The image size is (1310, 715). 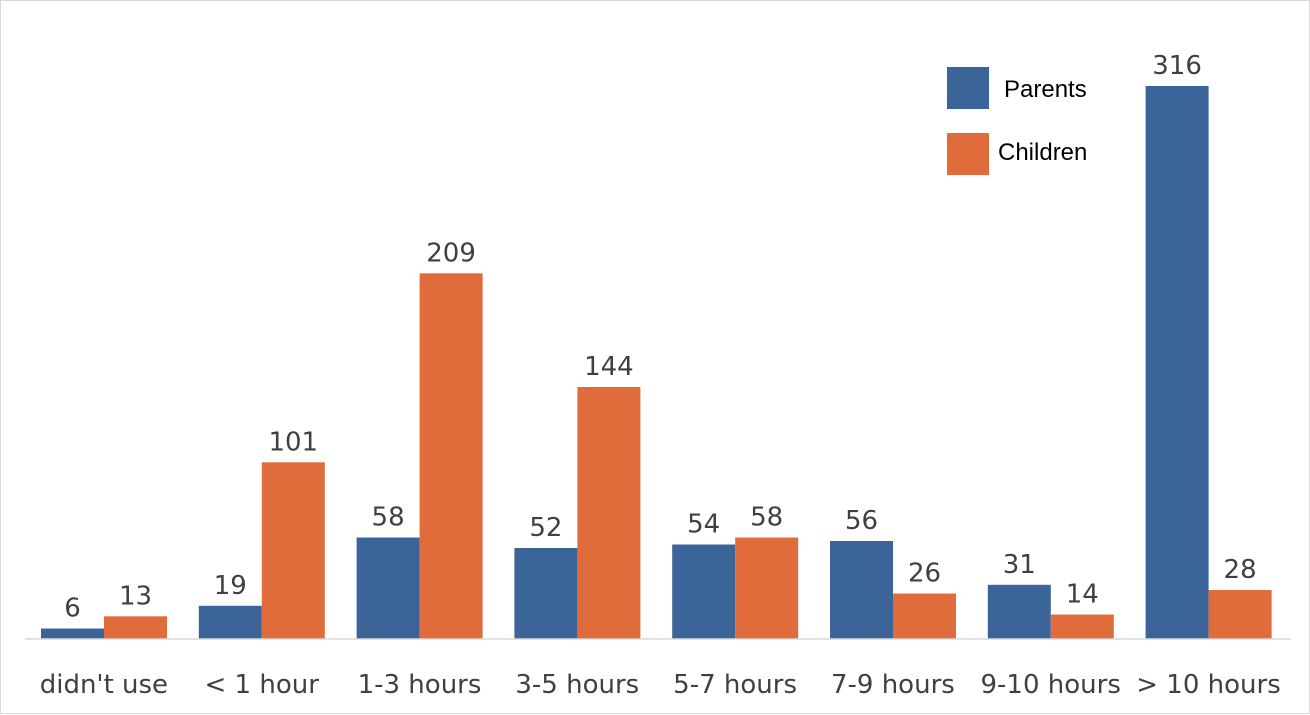 I want to click on x-tick-label-1-3-hours: 1-3 hours, so click(x=420, y=685).